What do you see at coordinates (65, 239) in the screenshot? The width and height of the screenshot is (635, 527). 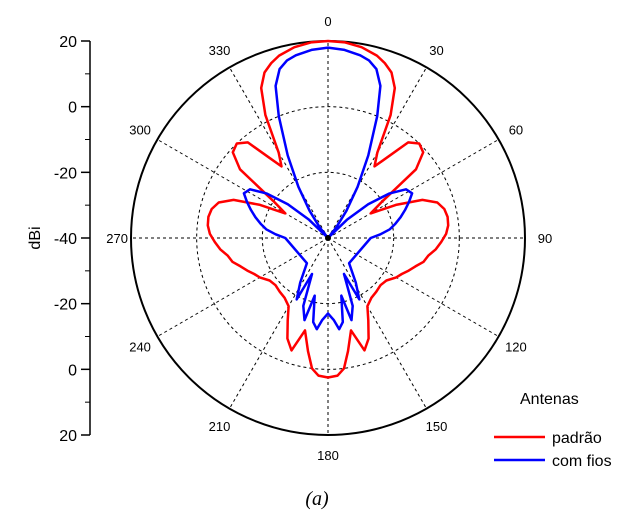 I see `radial-tick-label-3: -40` at bounding box center [65, 239].